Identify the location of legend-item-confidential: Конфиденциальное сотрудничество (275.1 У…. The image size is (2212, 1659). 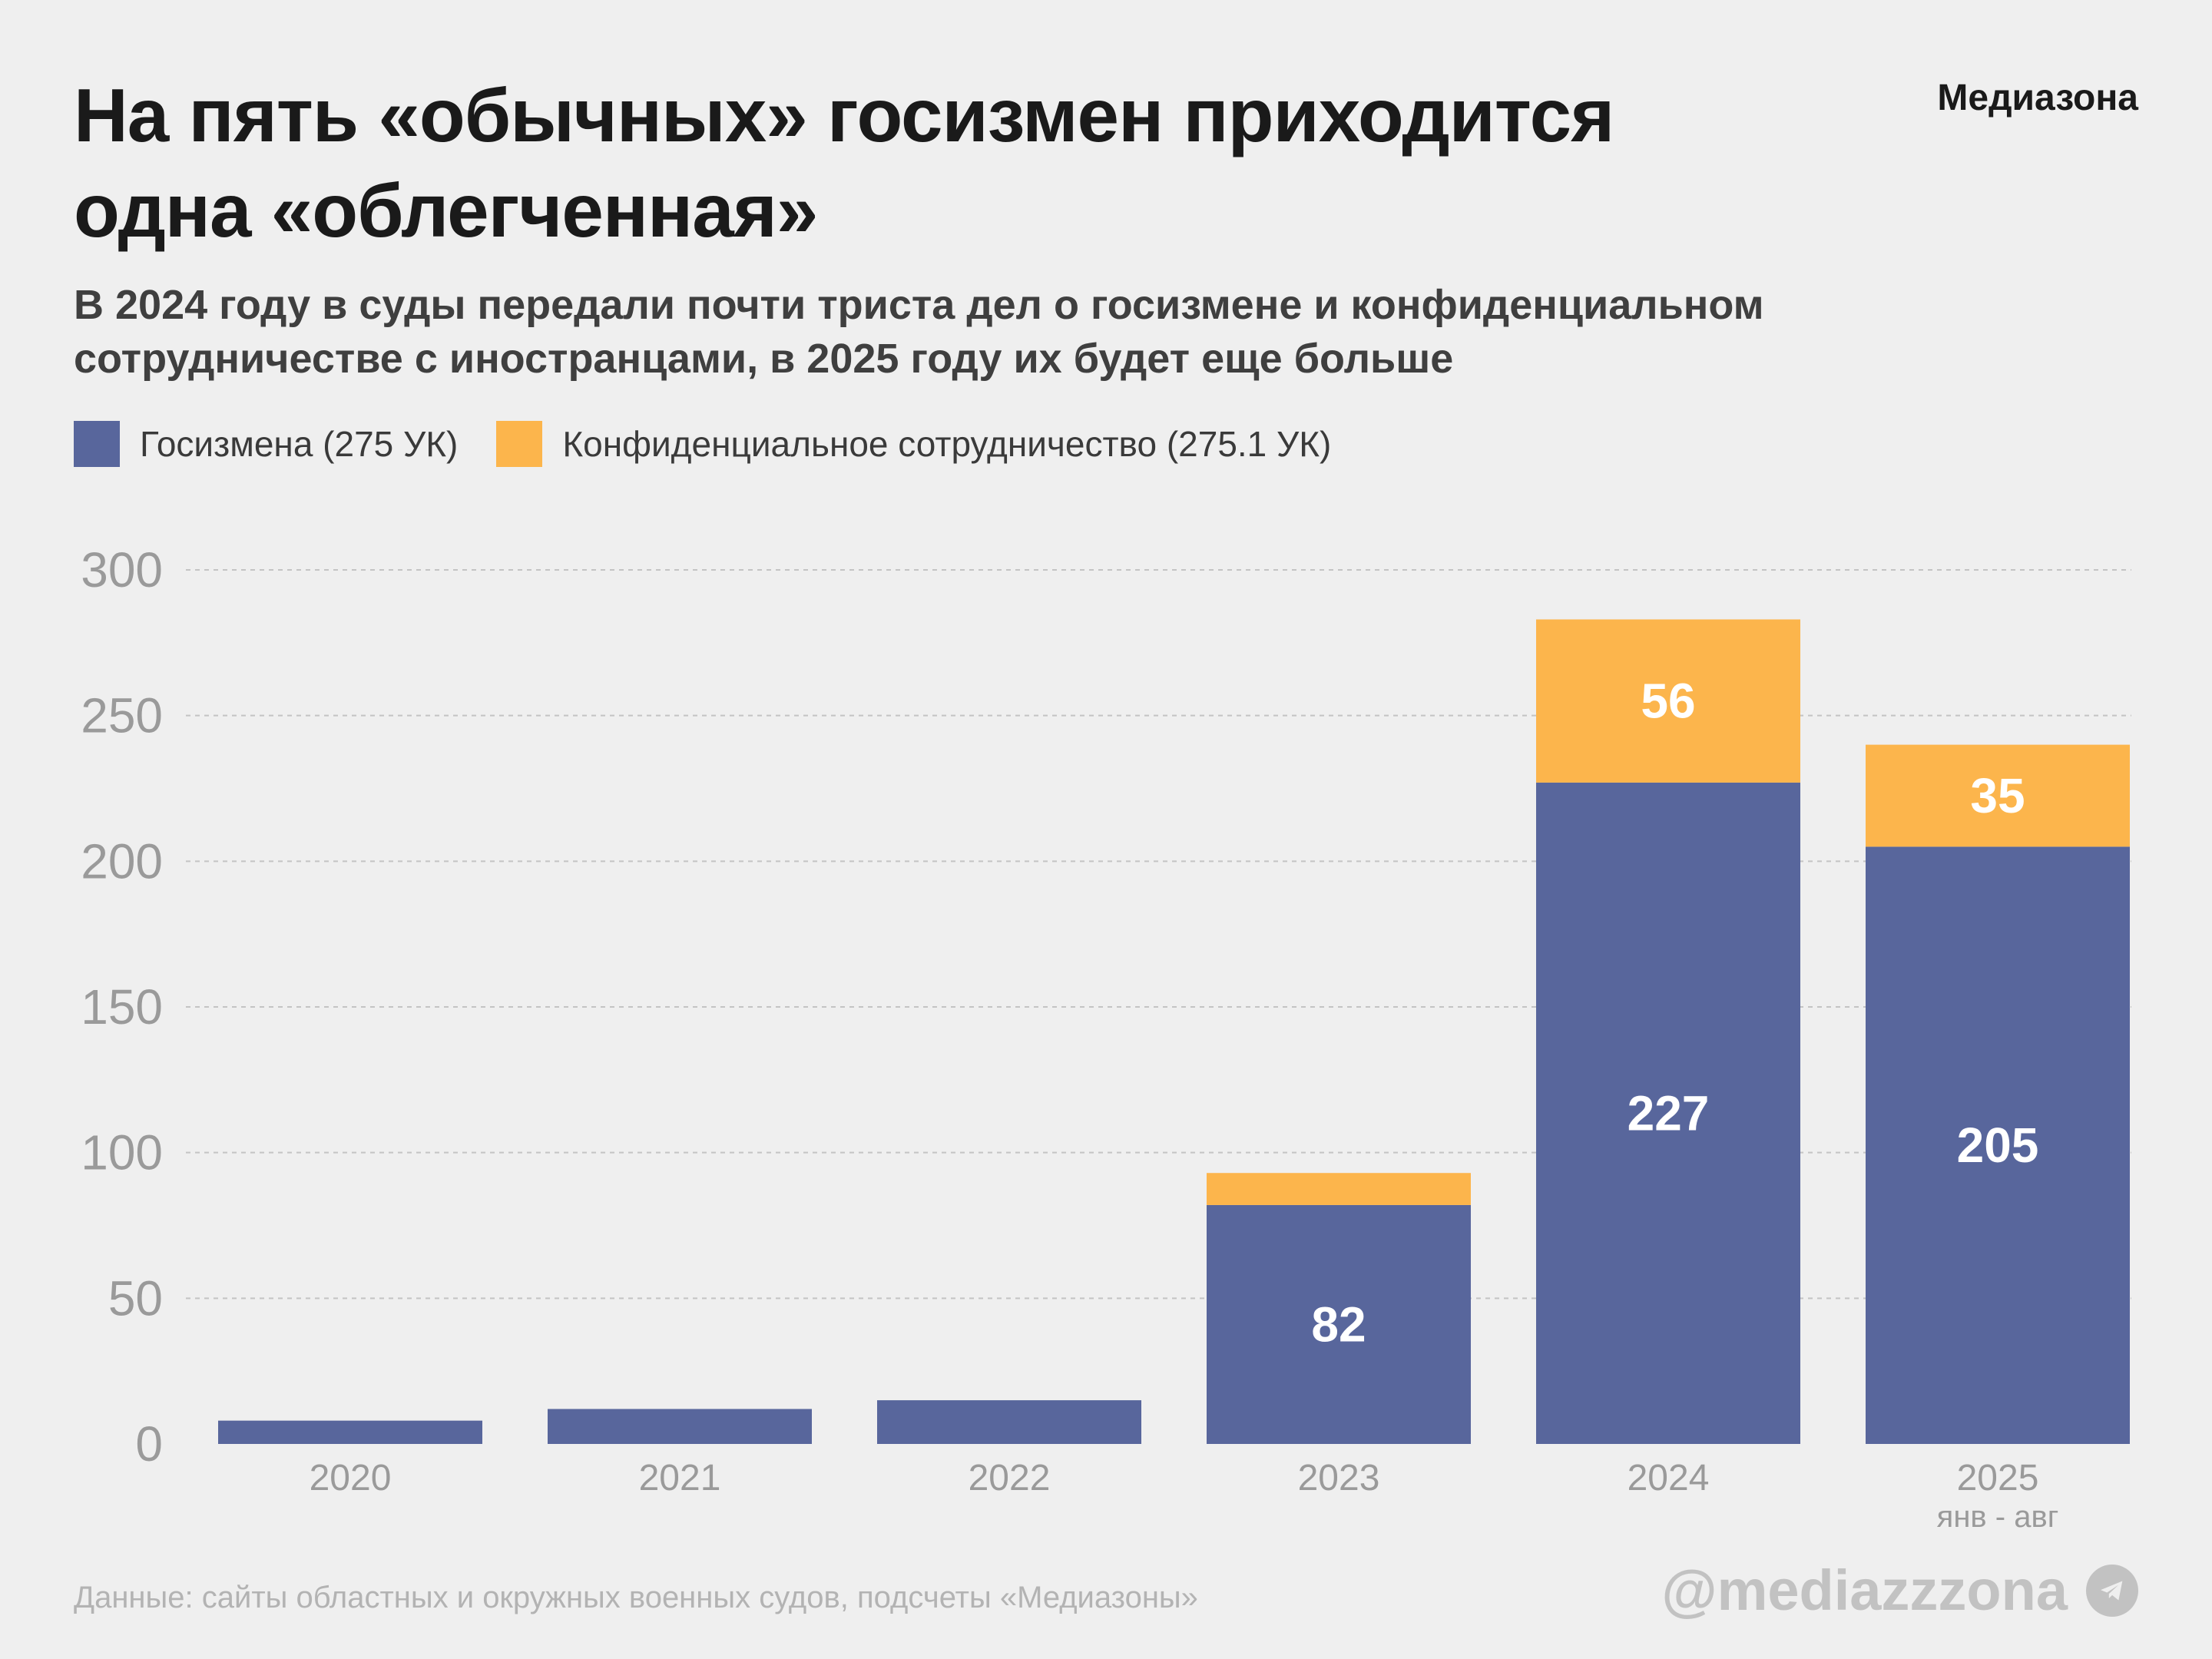
(914, 444).